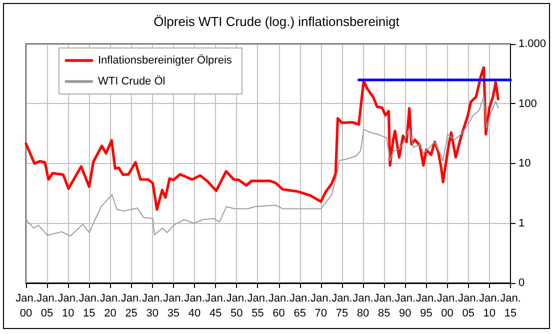 This screenshot has height=334, width=555. What do you see at coordinates (132, 81) in the screenshot?
I see `legend-label: WTI Crude Öl` at bounding box center [132, 81].